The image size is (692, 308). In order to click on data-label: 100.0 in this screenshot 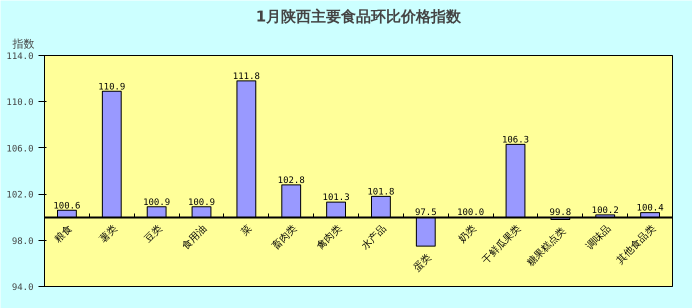, I will do `click(470, 213)`.